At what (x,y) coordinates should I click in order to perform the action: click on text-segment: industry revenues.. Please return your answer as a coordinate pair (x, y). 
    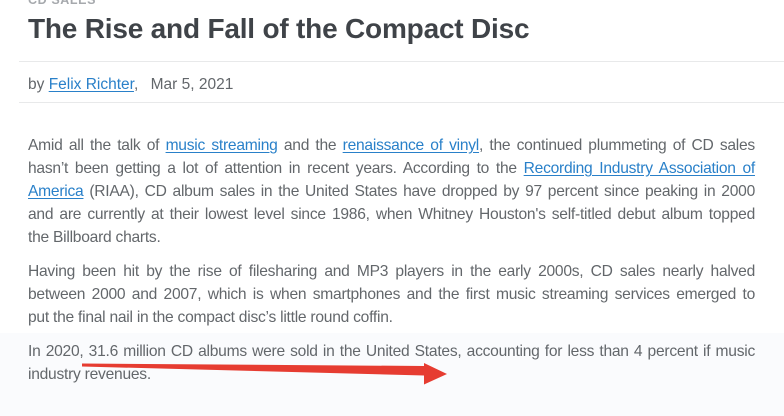
    Looking at the image, I should click on (89, 374).